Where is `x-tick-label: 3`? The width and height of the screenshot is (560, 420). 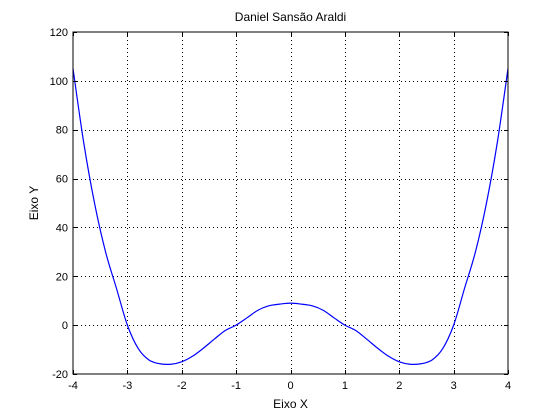 x-tick-label: 3 is located at coordinates (454, 386).